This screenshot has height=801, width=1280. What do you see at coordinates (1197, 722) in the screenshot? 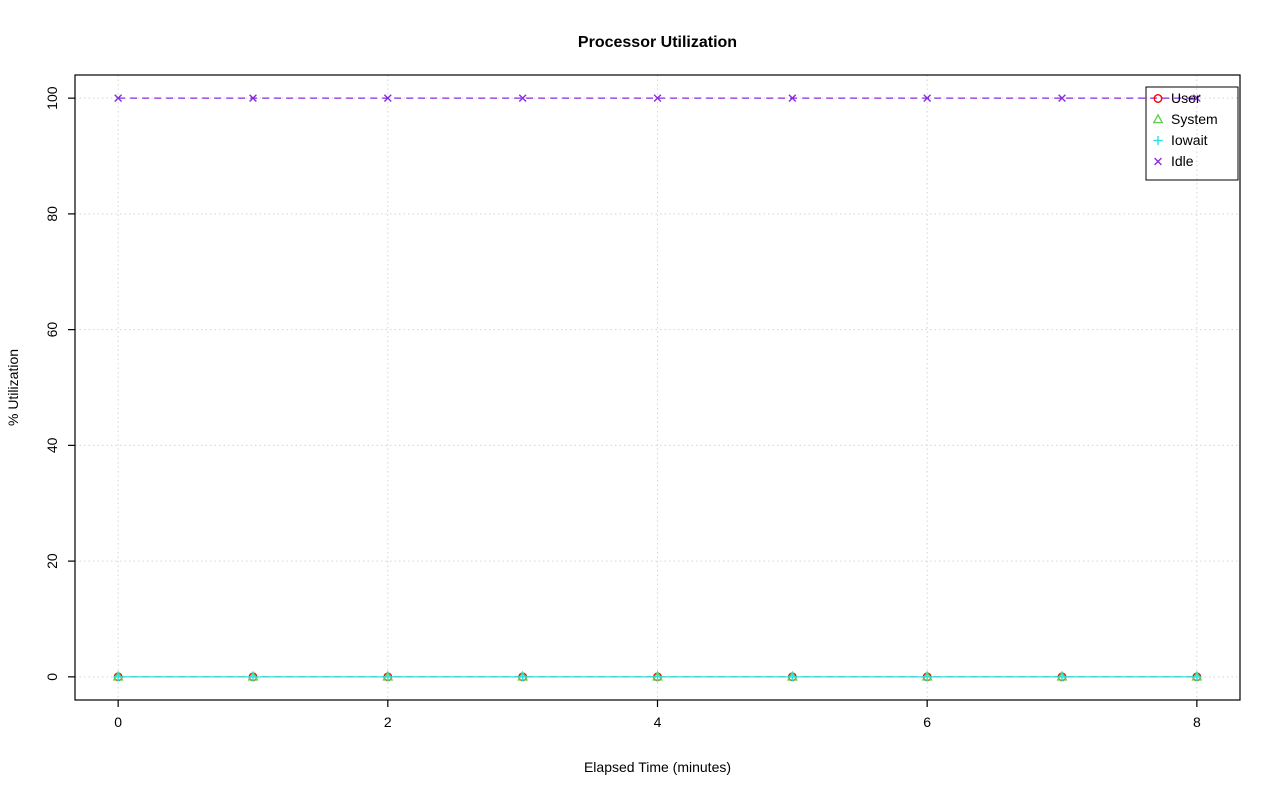
I see `x-tick-label: 8` at bounding box center [1197, 722].